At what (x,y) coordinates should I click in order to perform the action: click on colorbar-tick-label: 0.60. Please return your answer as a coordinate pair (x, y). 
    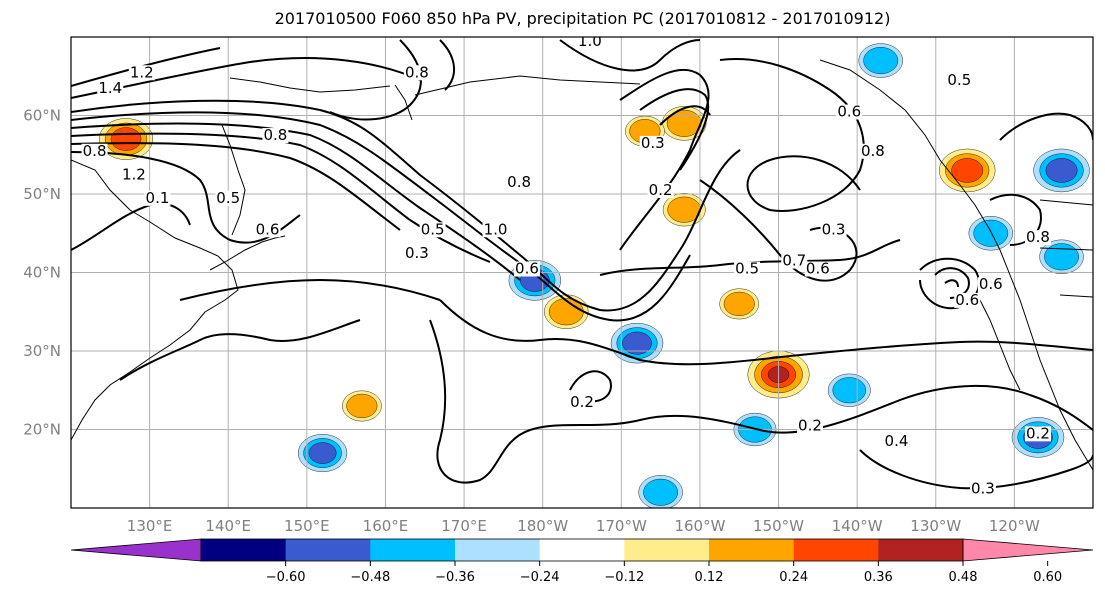
    Looking at the image, I should click on (1047, 577).